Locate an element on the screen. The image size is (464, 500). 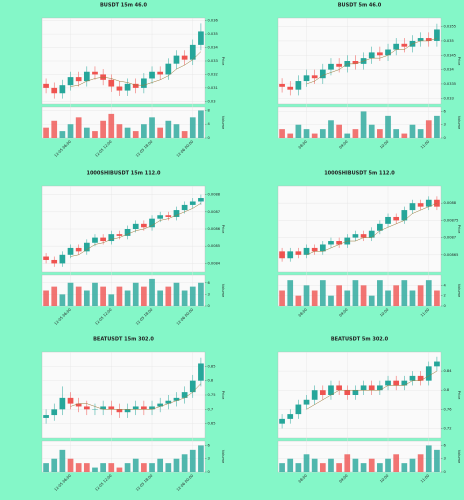
y-tick-label: 0.72 is located at coordinates (448, 428).